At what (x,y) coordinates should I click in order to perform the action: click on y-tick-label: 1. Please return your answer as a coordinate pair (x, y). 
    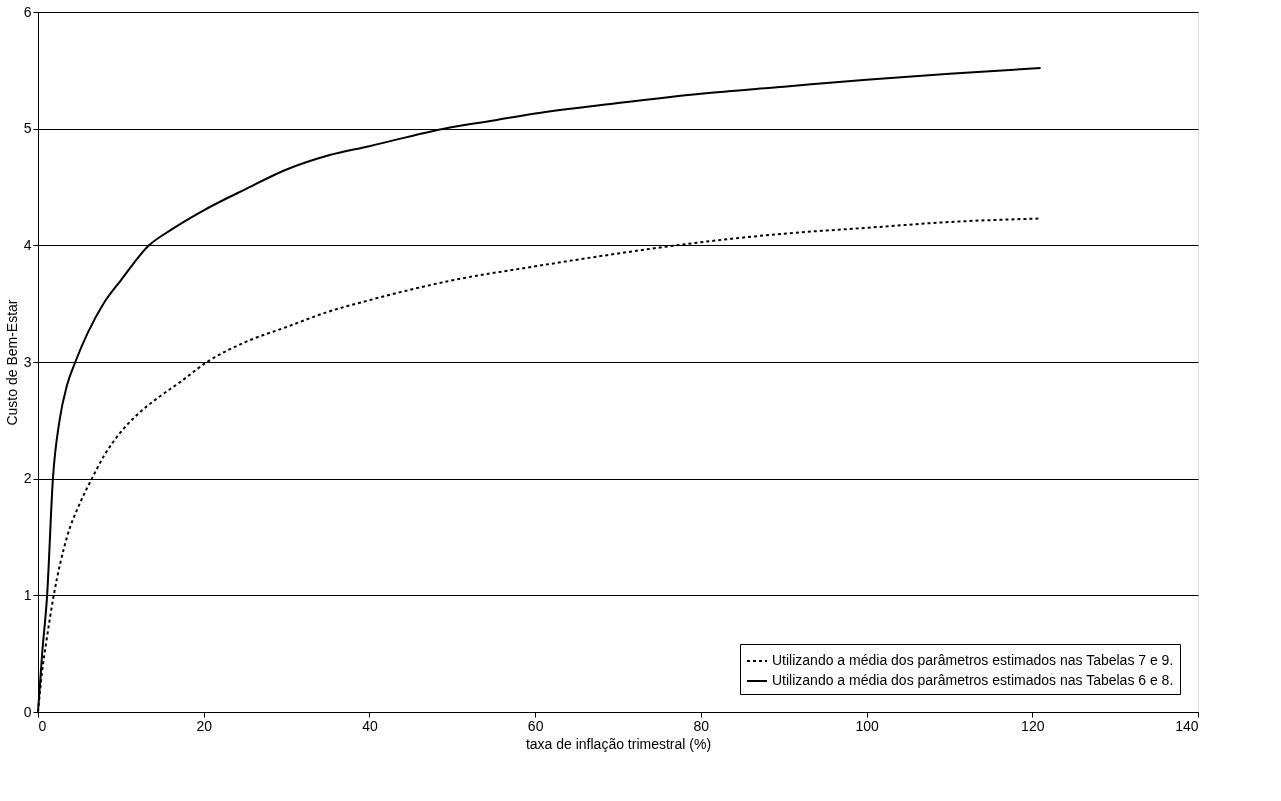
    Looking at the image, I should click on (27, 594).